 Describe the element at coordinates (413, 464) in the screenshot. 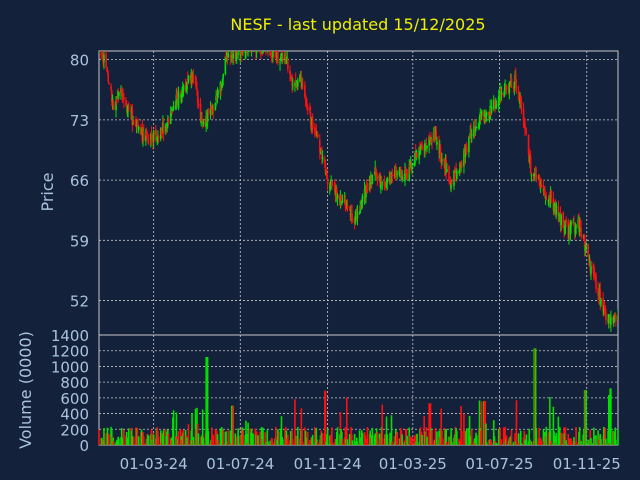

I see `x-tick-label: 01-03-25` at that location.